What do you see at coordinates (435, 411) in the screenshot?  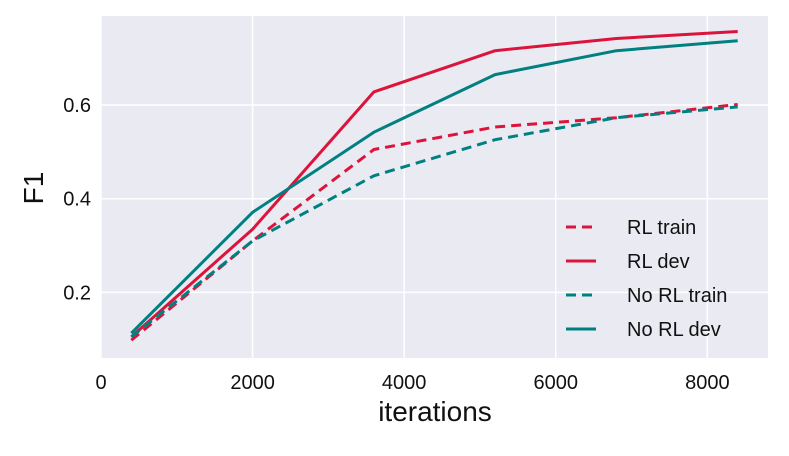 I see `x-axis-label: iterations` at bounding box center [435, 411].